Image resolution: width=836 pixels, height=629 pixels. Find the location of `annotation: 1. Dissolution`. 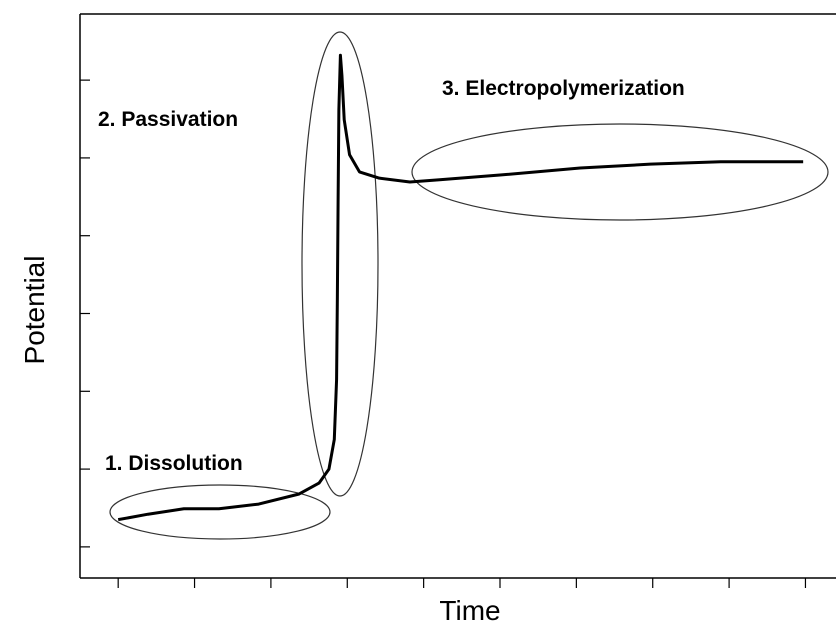

annotation: 1. Dissolution is located at coordinates (174, 463).